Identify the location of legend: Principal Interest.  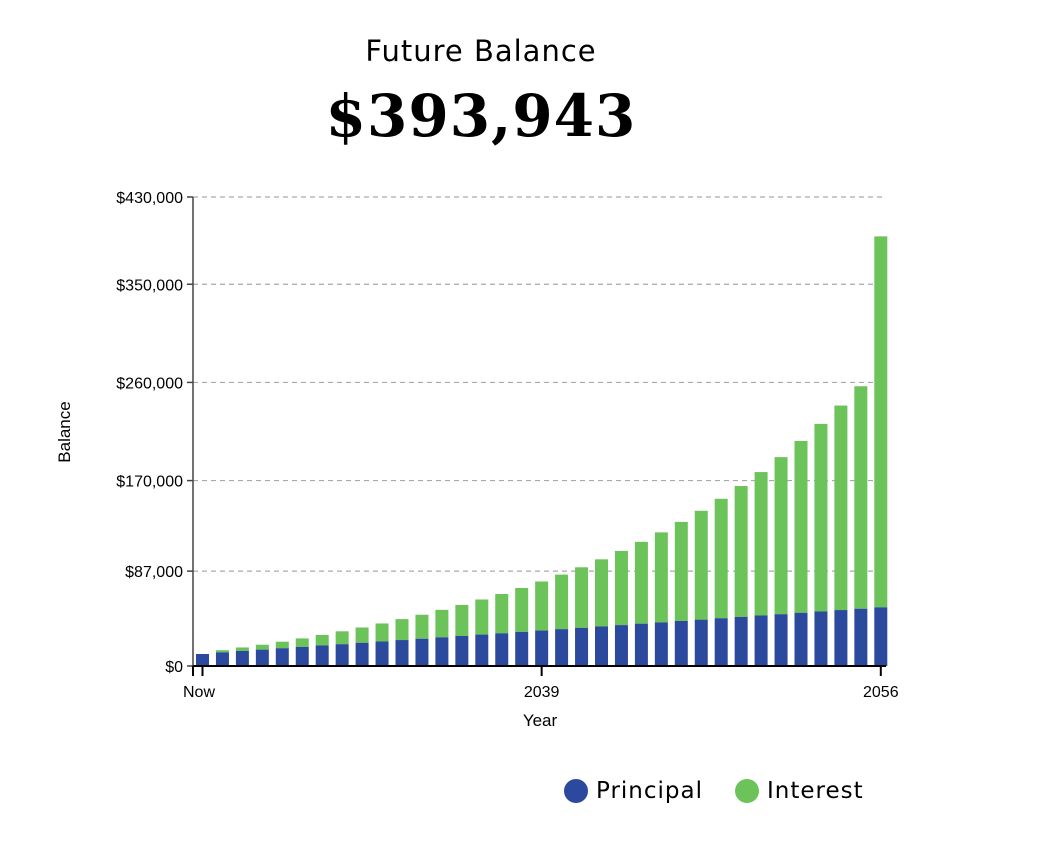
(730, 791).